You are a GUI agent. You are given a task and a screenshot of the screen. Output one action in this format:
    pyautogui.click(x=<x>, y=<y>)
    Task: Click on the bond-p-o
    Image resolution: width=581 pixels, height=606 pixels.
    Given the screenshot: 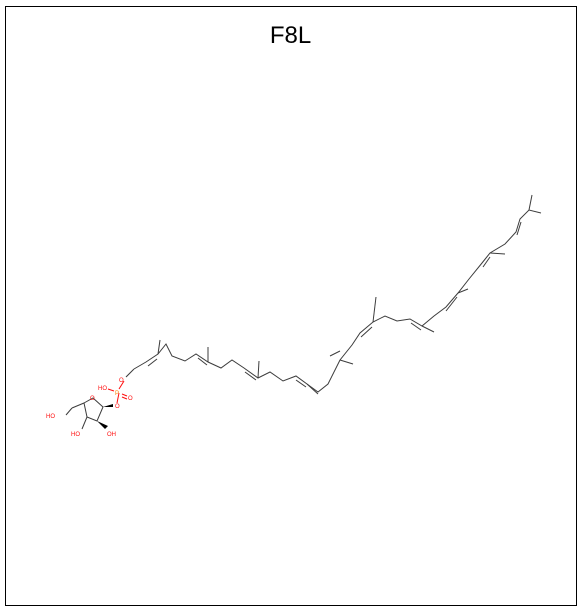 What is the action you would take?
    pyautogui.click(x=118, y=398)
    